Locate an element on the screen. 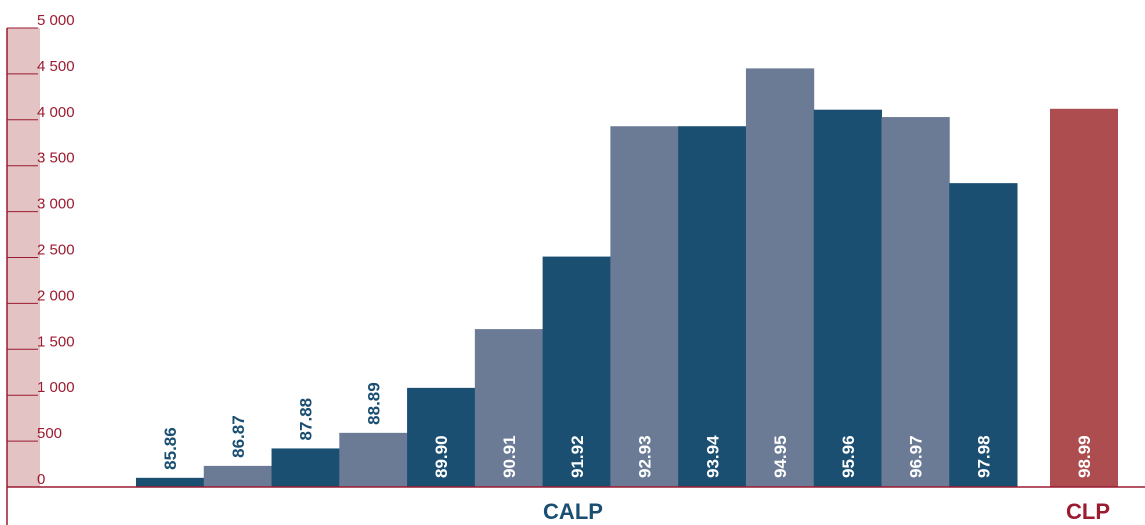 This screenshot has width=1145, height=525. bar-label: 89.90 is located at coordinates (441, 456).